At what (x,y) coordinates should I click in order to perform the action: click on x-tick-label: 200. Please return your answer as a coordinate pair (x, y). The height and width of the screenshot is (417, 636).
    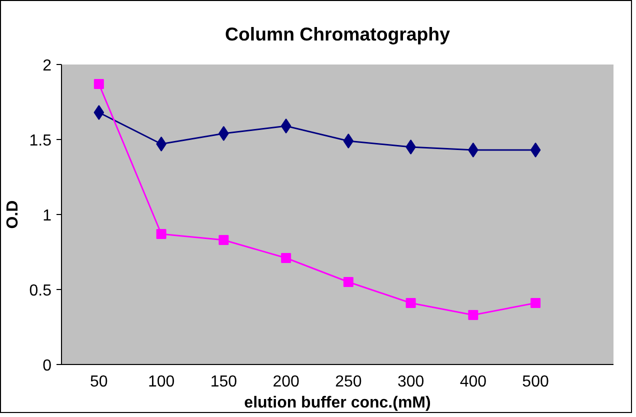
    Looking at the image, I should click on (286, 382).